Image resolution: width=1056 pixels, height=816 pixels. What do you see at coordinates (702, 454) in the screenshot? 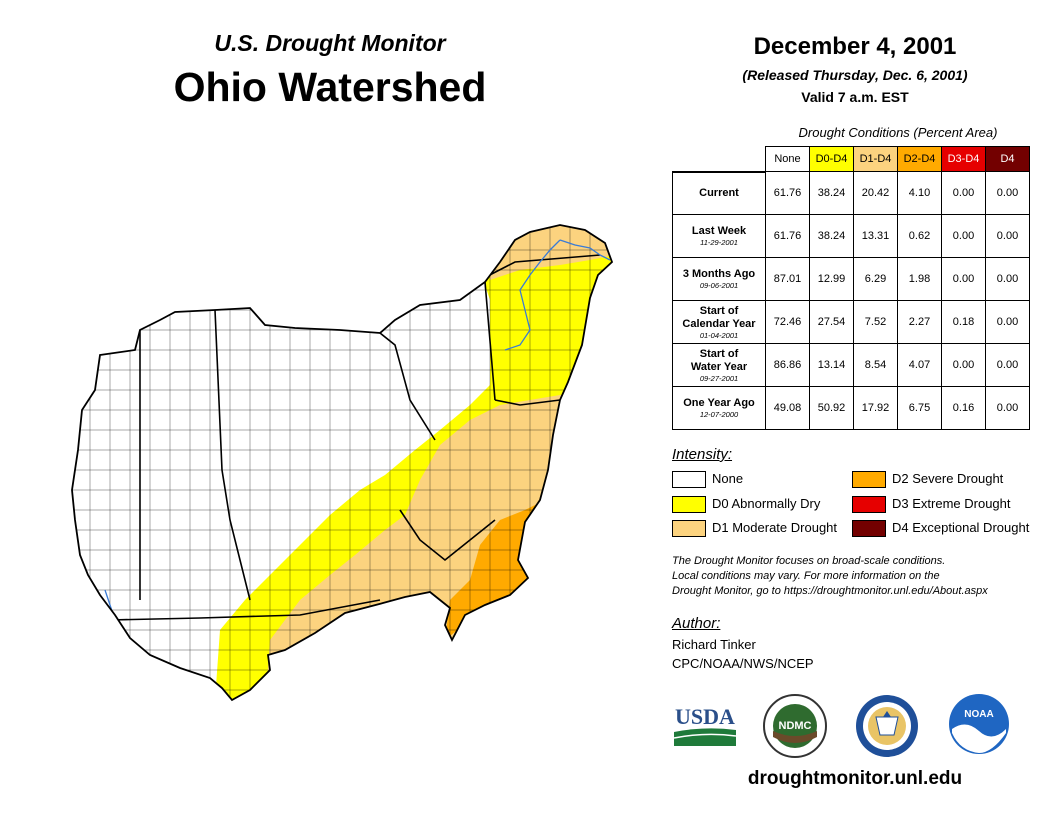
I see `legend-title: Intensity:` at bounding box center [702, 454].